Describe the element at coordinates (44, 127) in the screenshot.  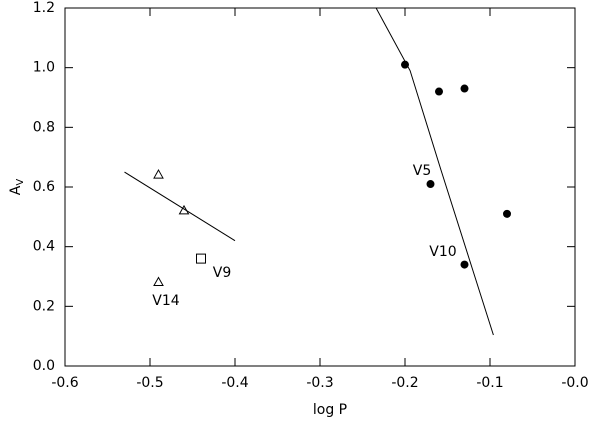
I see `y-tick-label: 0.8` at that location.